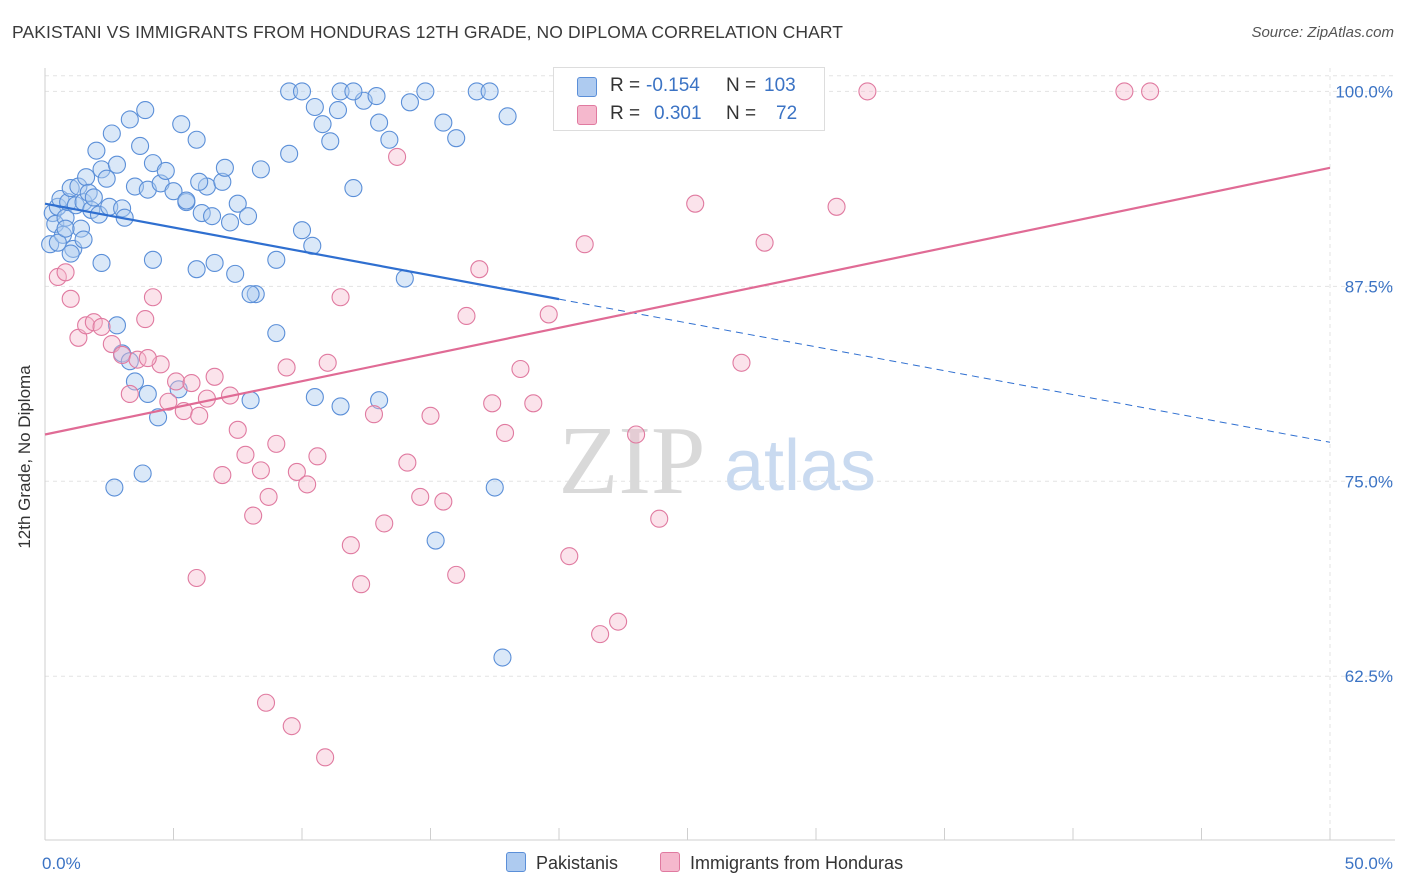 This screenshot has height=892, width=1406. I want to click on bottom-legend-honduras: Immigrants from Honduras, so click(781, 863).